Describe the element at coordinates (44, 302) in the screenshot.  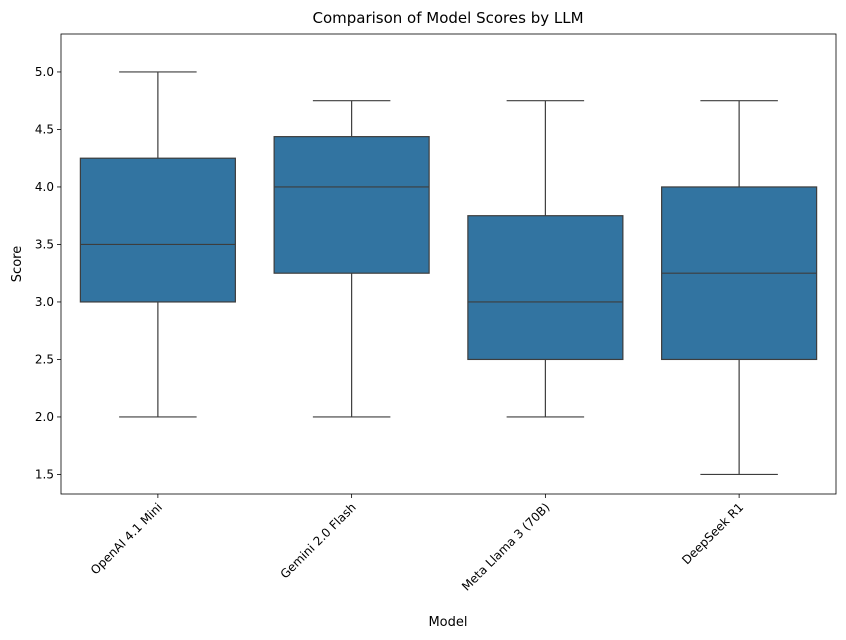
I see `y-tick-label: 3.0` at that location.